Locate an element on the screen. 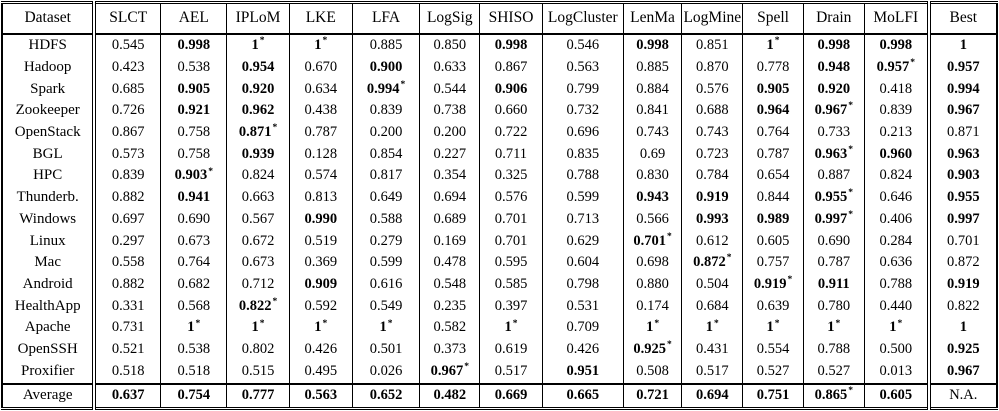  cell-best: 0.903 is located at coordinates (961, 176).